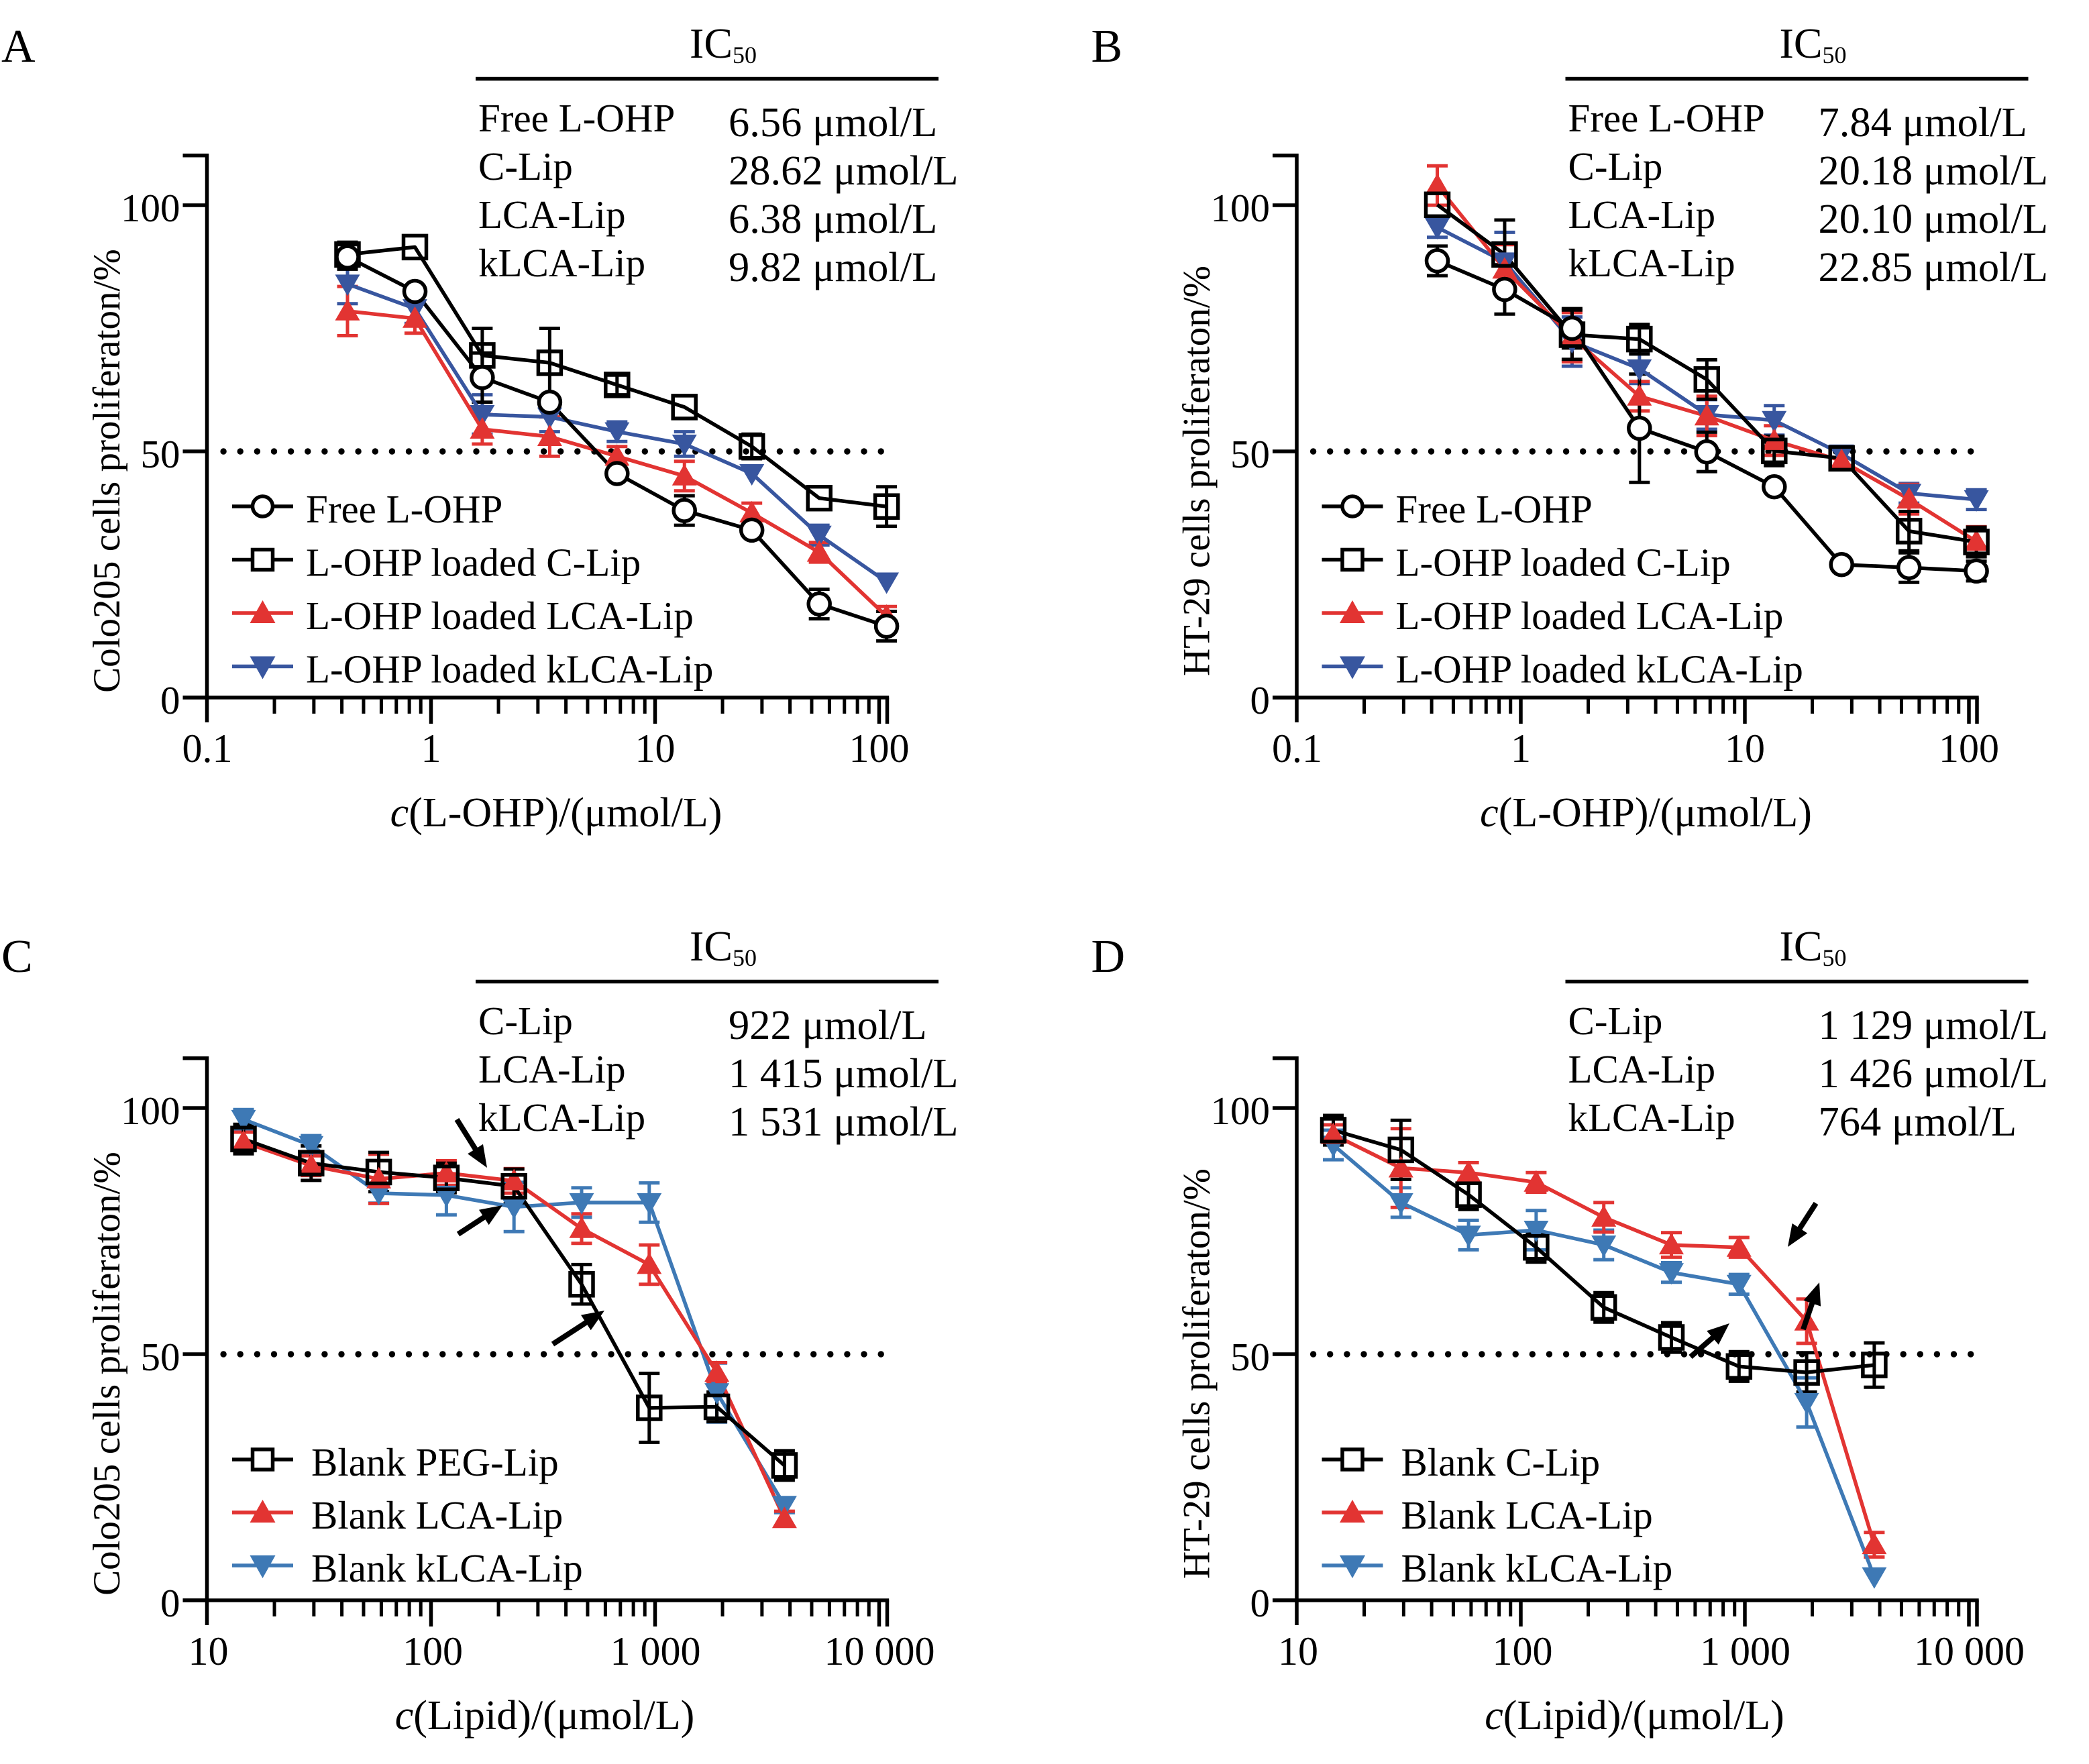 The width and height of the screenshot is (2089, 1764). I want to click on svg-text: Blank C-Lip, so click(1501, 1462).